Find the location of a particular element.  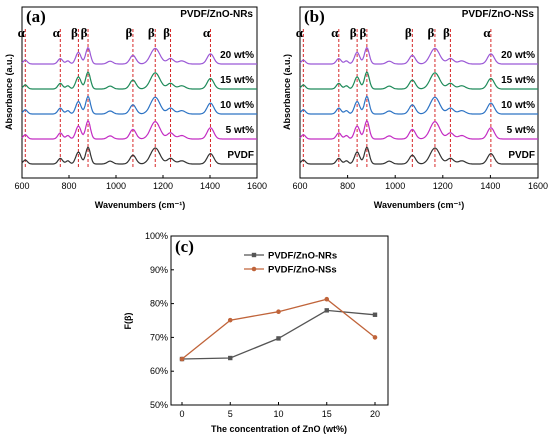

x-tick-label: 5 is located at coordinates (230, 414).